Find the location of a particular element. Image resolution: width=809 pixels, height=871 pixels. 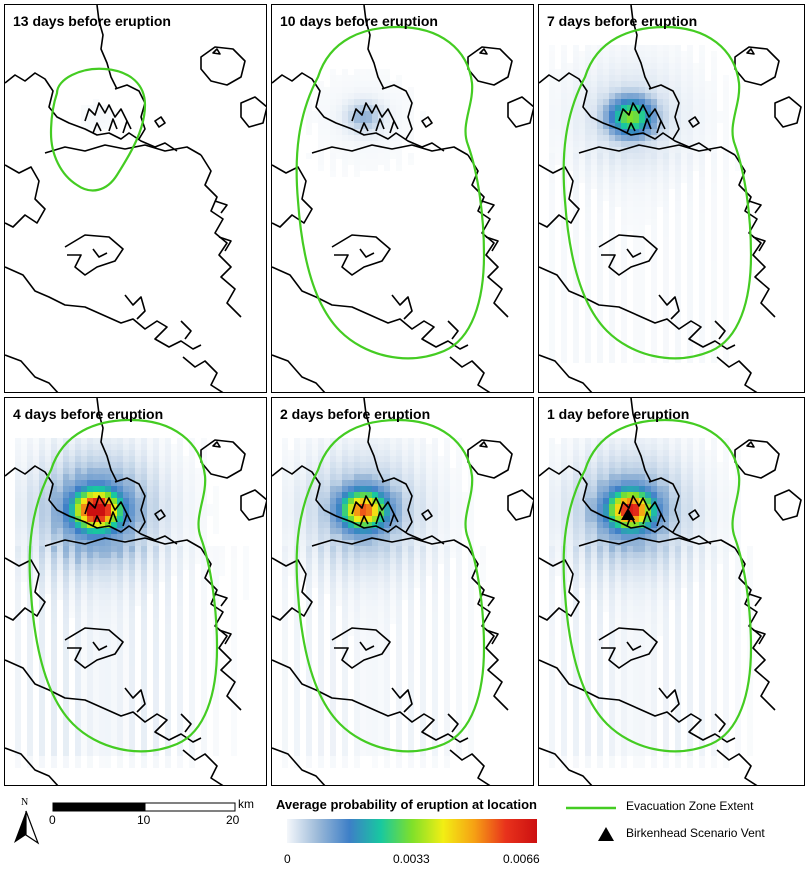

map-panel-7-days: 7 days before eruption is located at coordinates (671, 198).